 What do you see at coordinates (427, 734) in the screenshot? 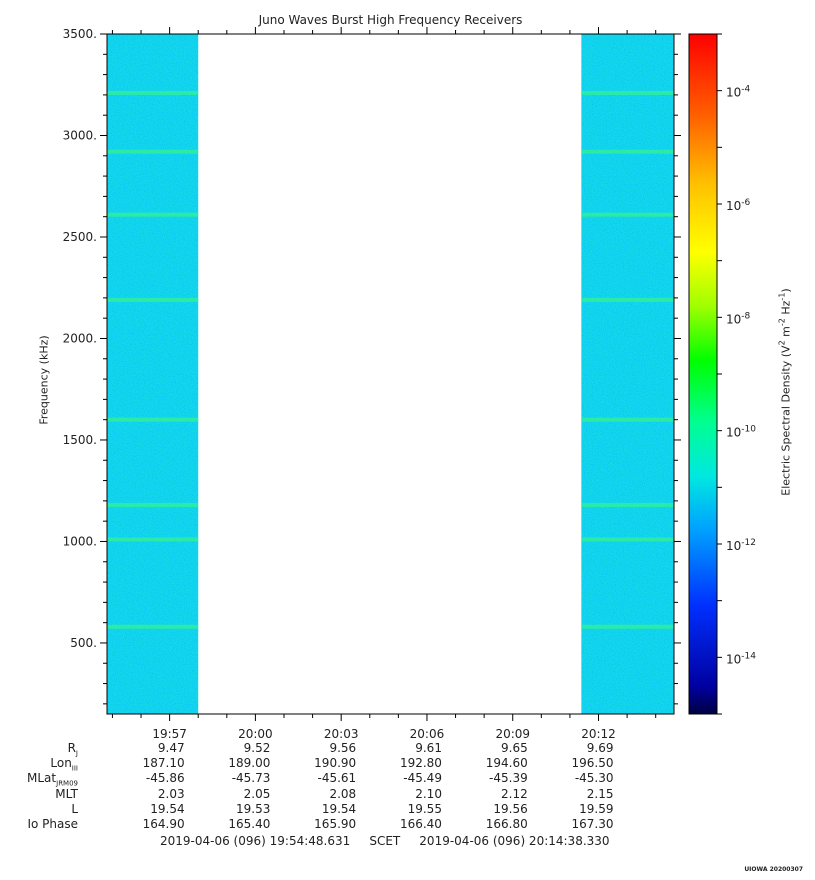
I see `x-tick-label: 20:06` at bounding box center [427, 734].